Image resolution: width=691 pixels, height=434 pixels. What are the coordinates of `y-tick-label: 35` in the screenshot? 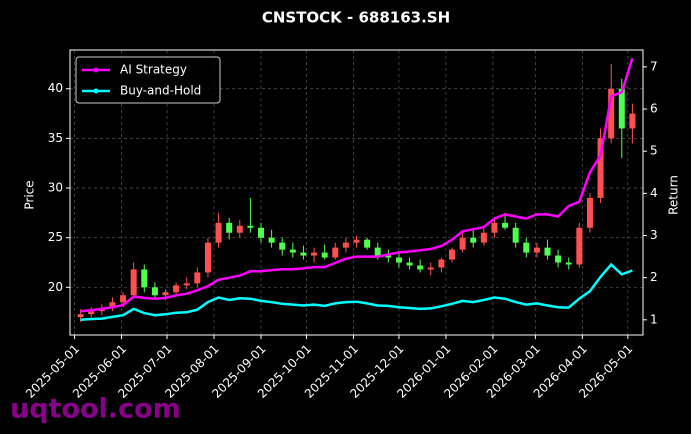 It's located at (55, 138).